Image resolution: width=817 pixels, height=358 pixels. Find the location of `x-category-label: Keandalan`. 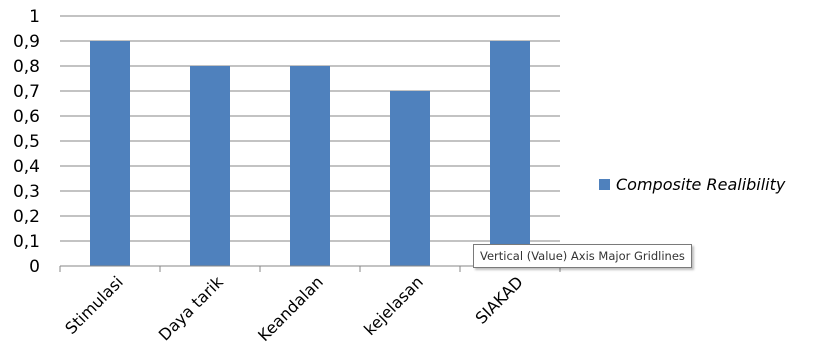

x-category-label: Keandalan is located at coordinates (290, 308).